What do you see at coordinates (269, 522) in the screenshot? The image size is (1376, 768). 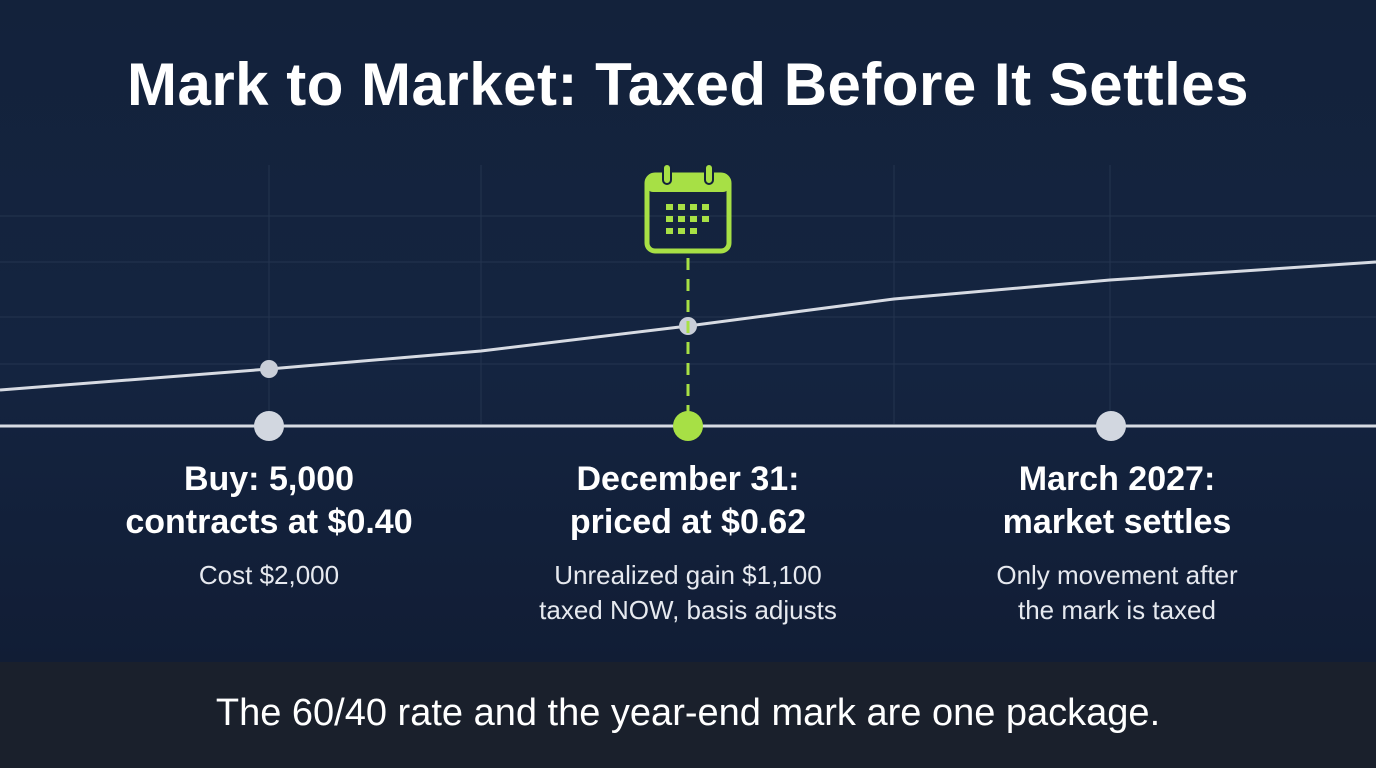 I see `milestone-heading-line: contracts at $0.40` at bounding box center [269, 522].